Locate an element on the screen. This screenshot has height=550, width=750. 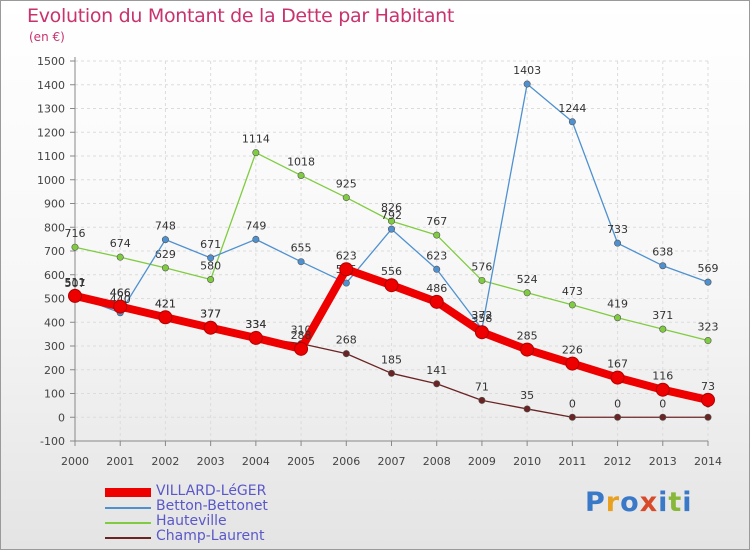
data-label-betton-bettonet: 1403 is located at coordinates (527, 70).